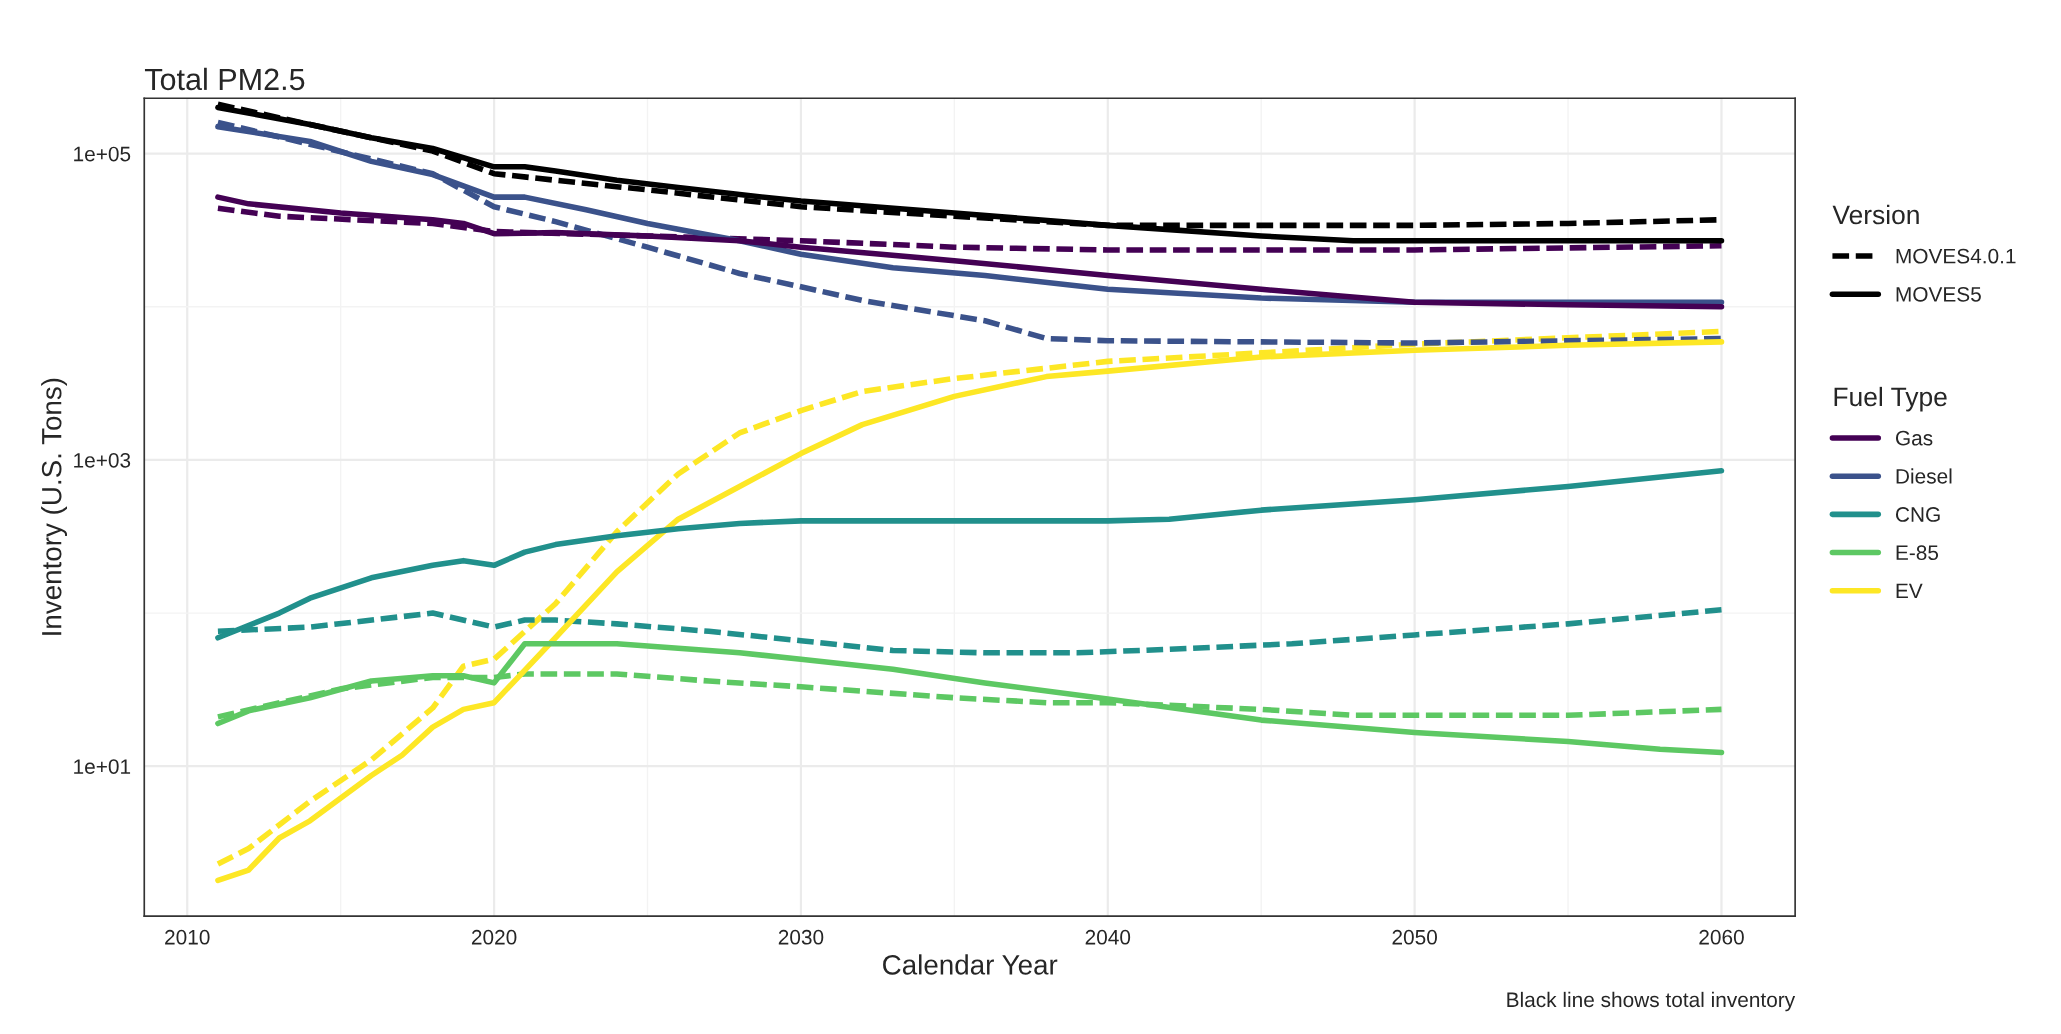  I want to click on x-tick-label: 2050, so click(1414, 937).